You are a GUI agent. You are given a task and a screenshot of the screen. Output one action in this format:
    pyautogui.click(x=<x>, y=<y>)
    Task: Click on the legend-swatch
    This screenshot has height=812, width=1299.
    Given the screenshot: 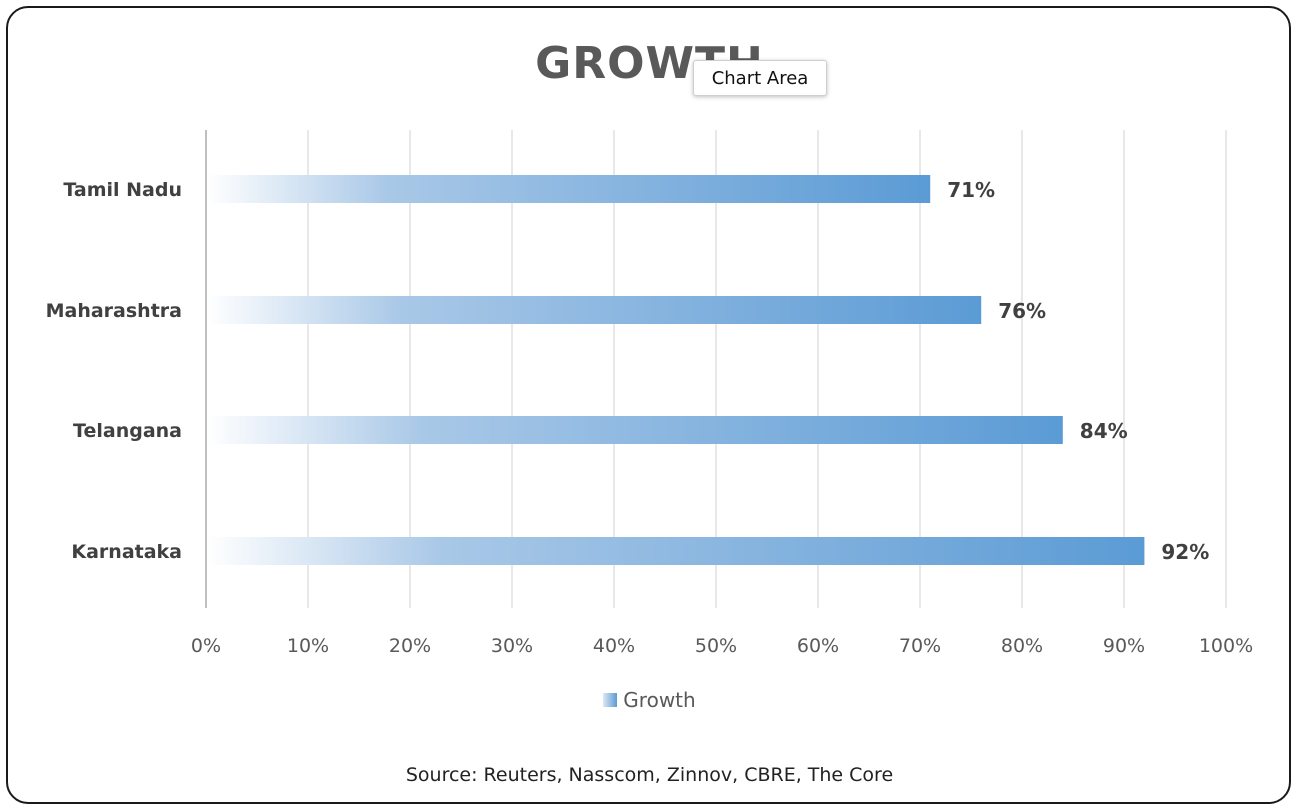 What is the action you would take?
    pyautogui.click(x=610, y=700)
    